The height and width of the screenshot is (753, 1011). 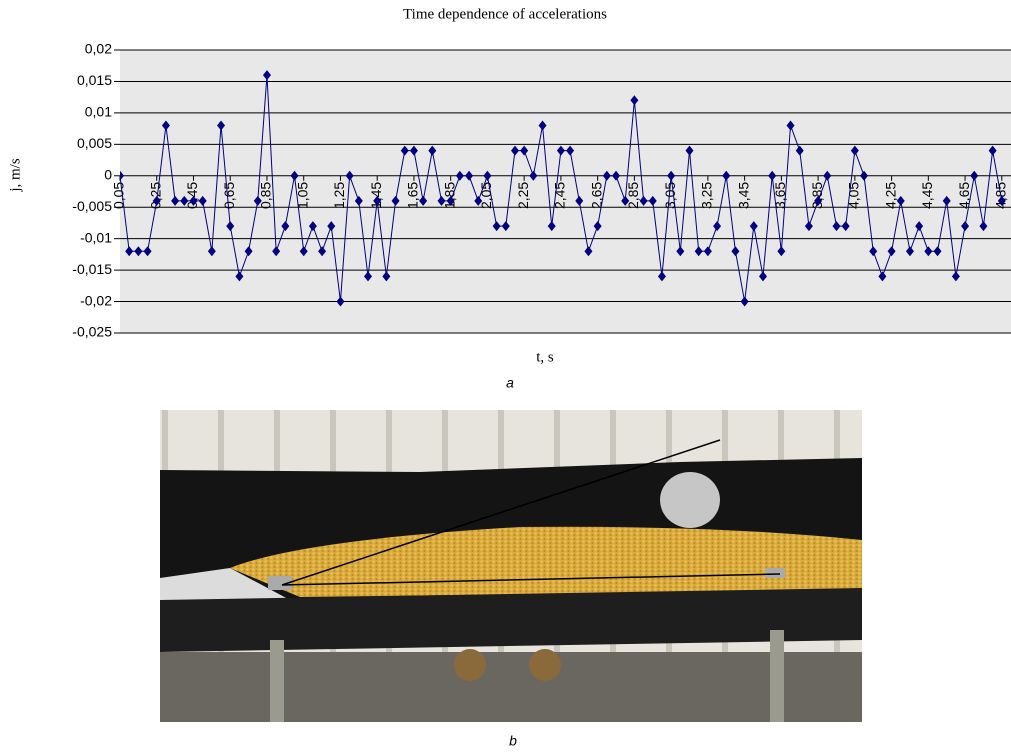 What do you see at coordinates (890, 195) in the screenshot?
I see `x-tick-label: 4,25` at bounding box center [890, 195].